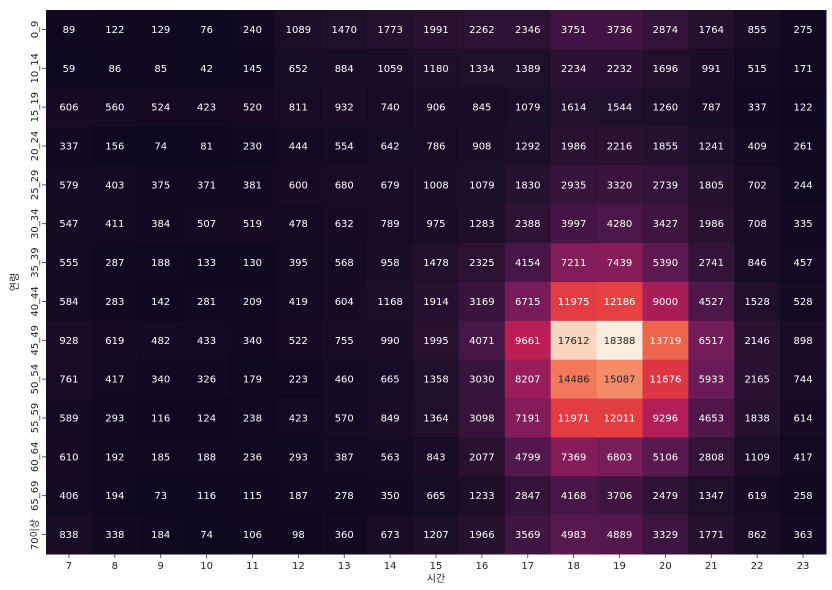 The width and height of the screenshot is (832, 590). I want to click on cell-value-label: 3706, so click(619, 496).